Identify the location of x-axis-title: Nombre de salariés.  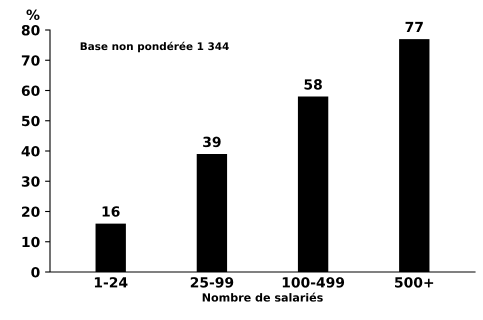
(262, 297).